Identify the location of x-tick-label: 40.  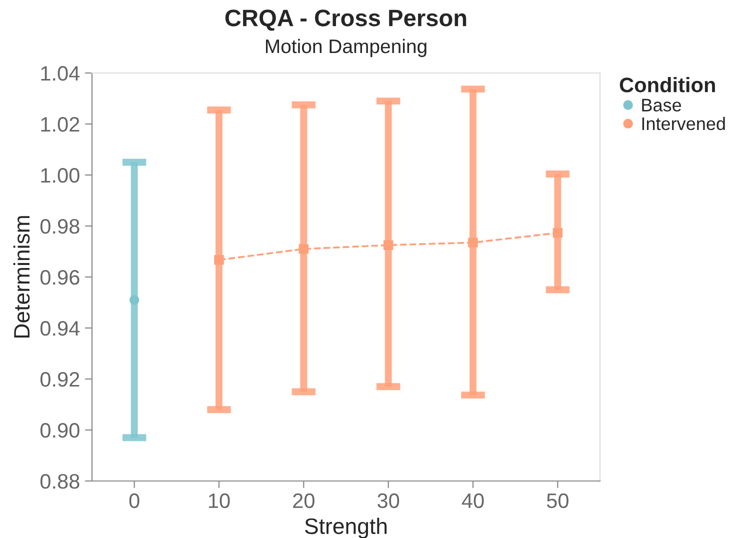
(473, 500).